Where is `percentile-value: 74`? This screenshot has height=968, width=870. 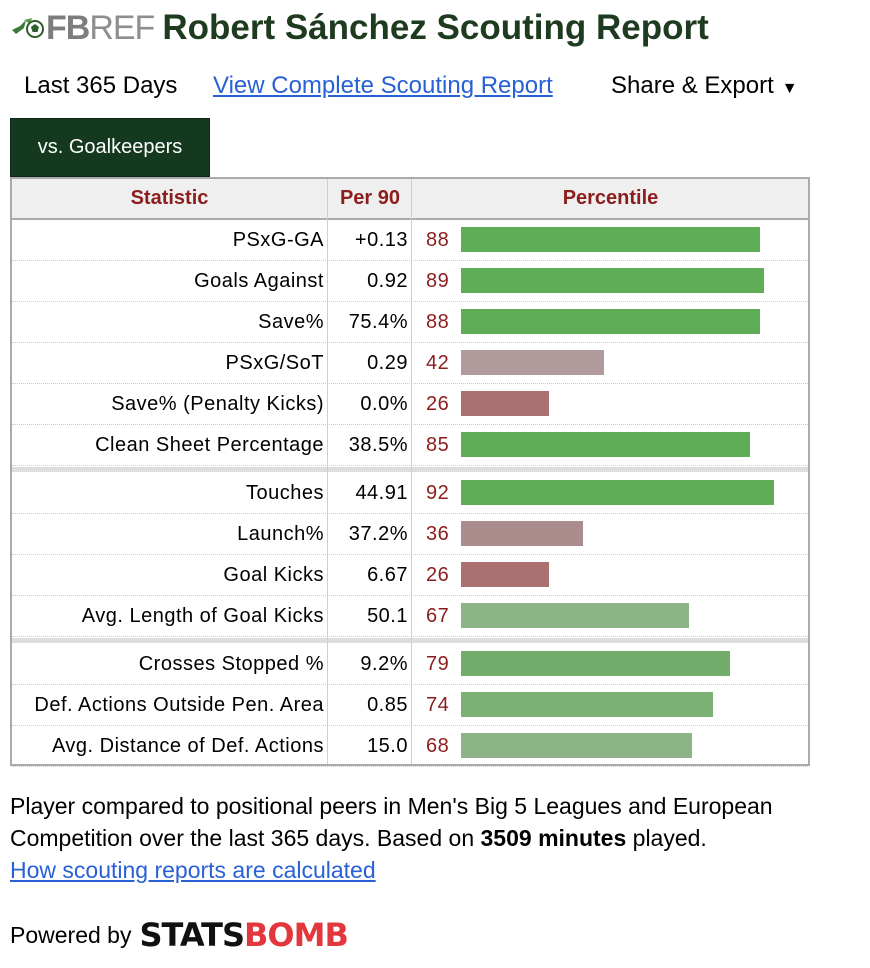 percentile-value: 74 is located at coordinates (438, 705).